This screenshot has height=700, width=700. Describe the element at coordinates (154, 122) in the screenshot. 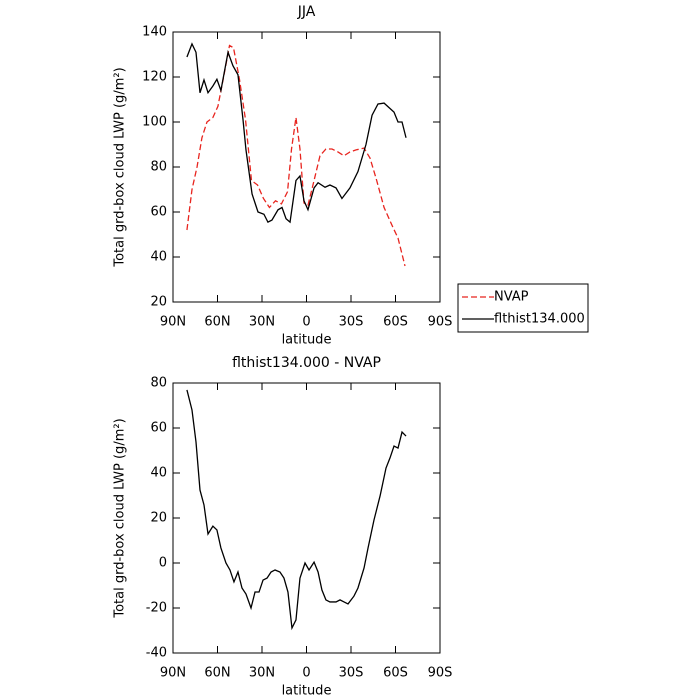

I see `y-tick-label: 100` at that location.